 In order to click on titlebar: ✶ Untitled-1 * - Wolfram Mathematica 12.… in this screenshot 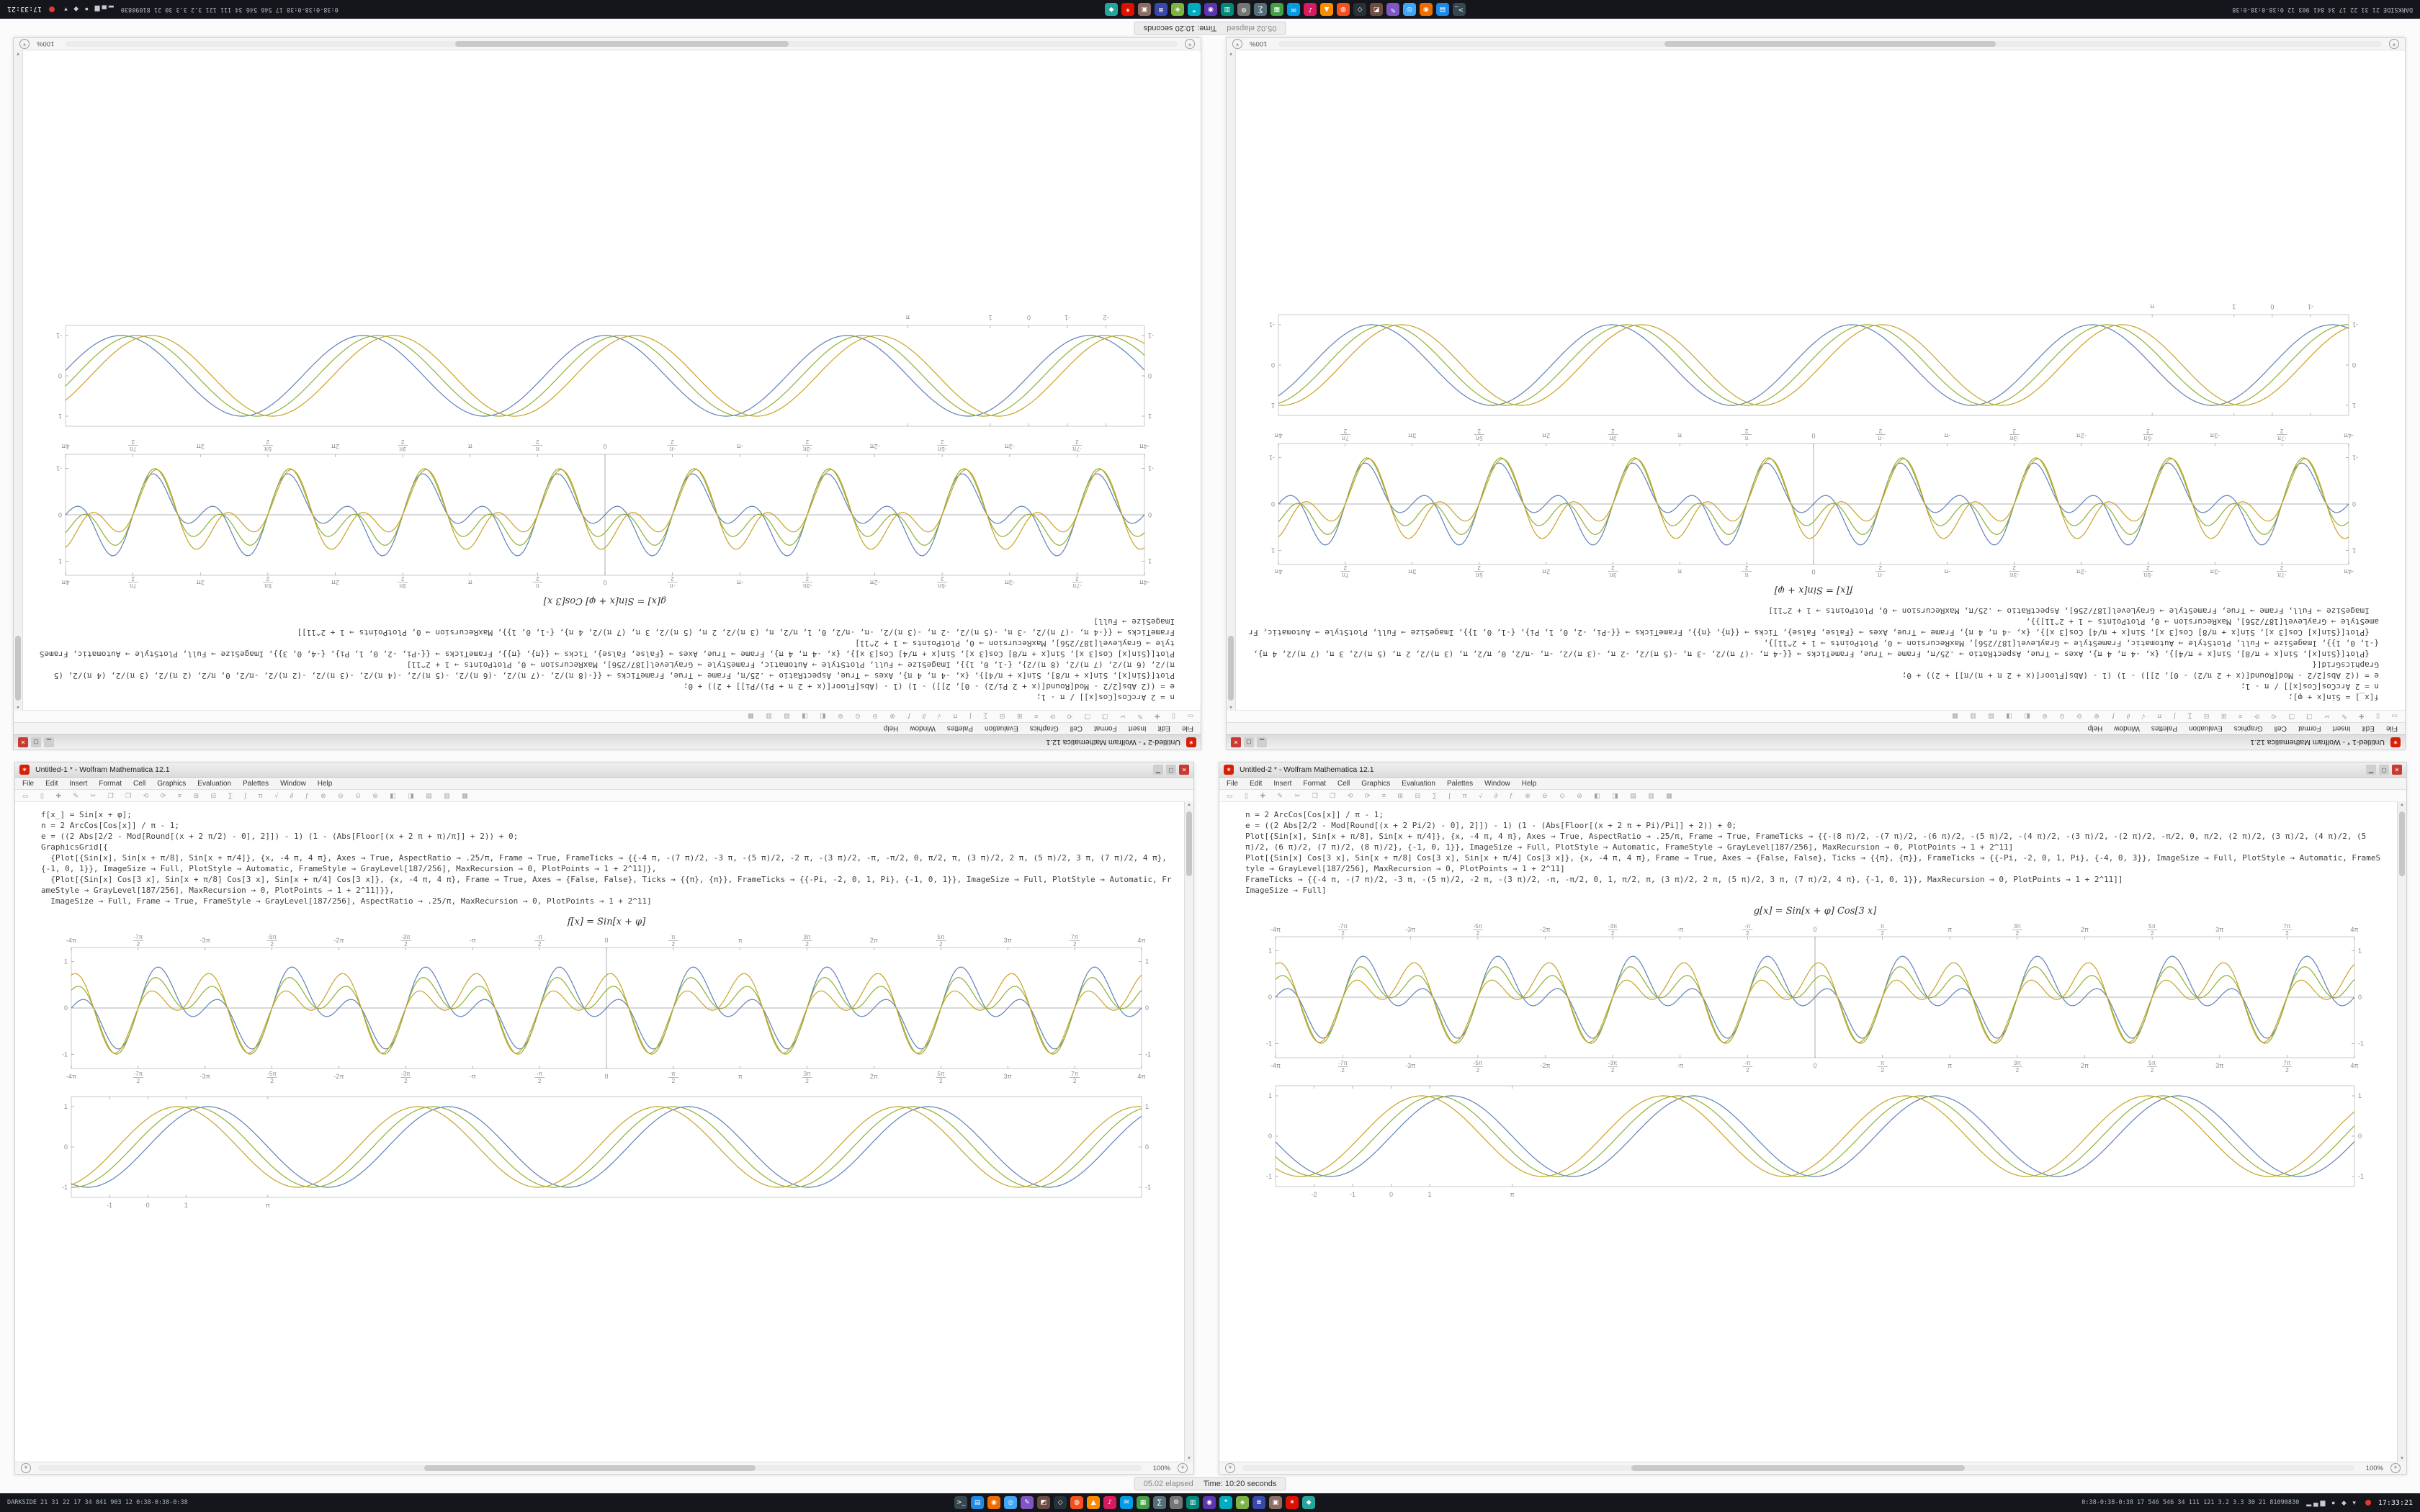, I will do `click(604, 770)`.